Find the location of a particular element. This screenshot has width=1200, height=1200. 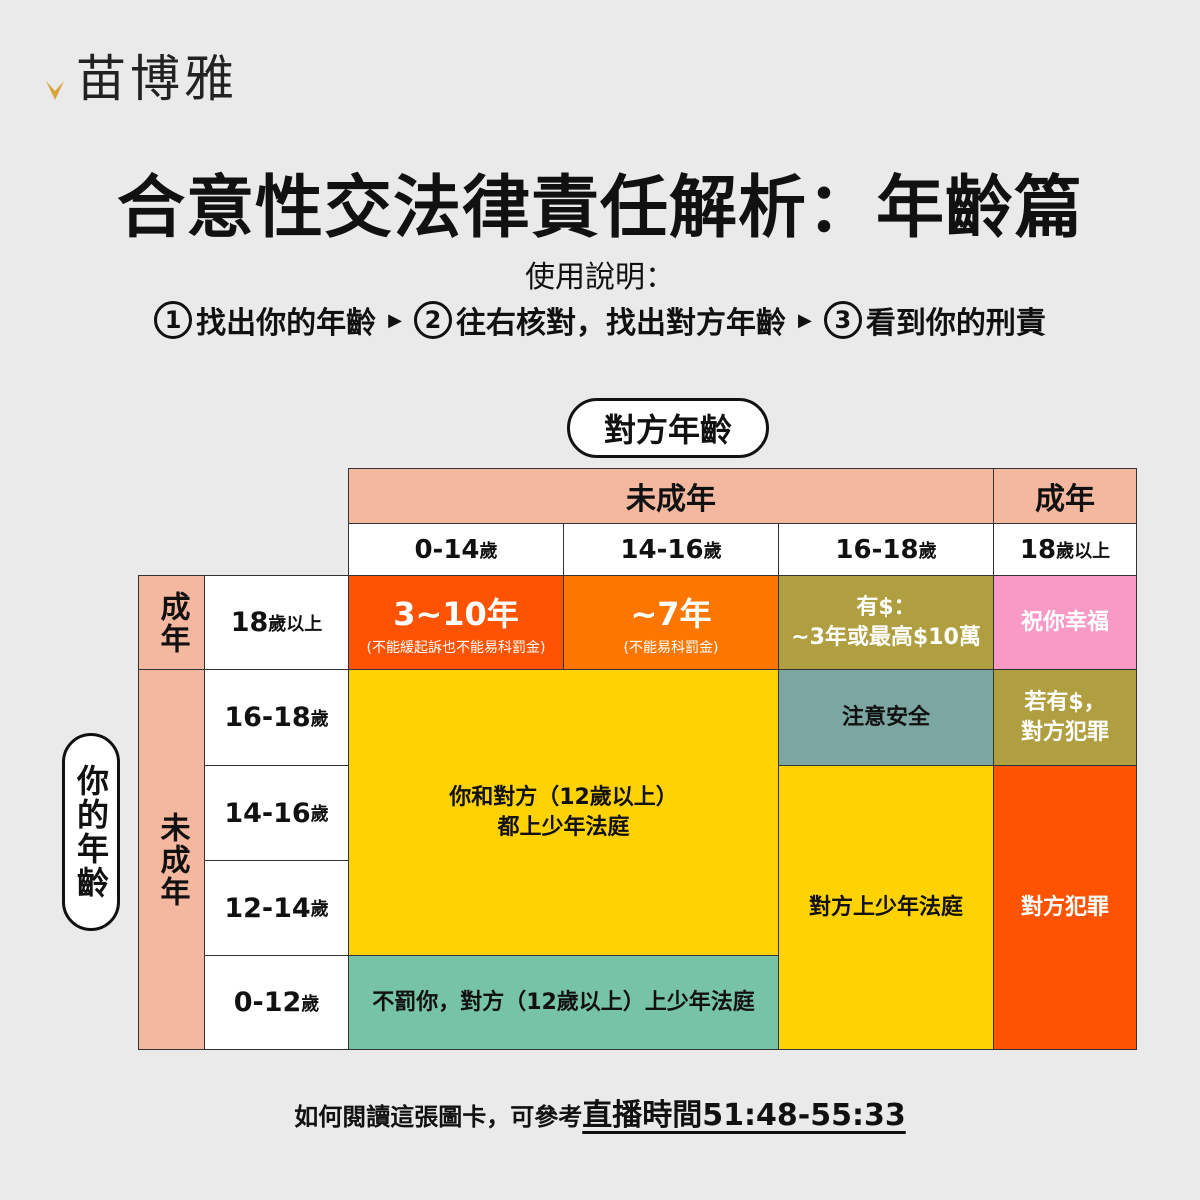

step-text: 找出你的年齡 is located at coordinates (286, 323).